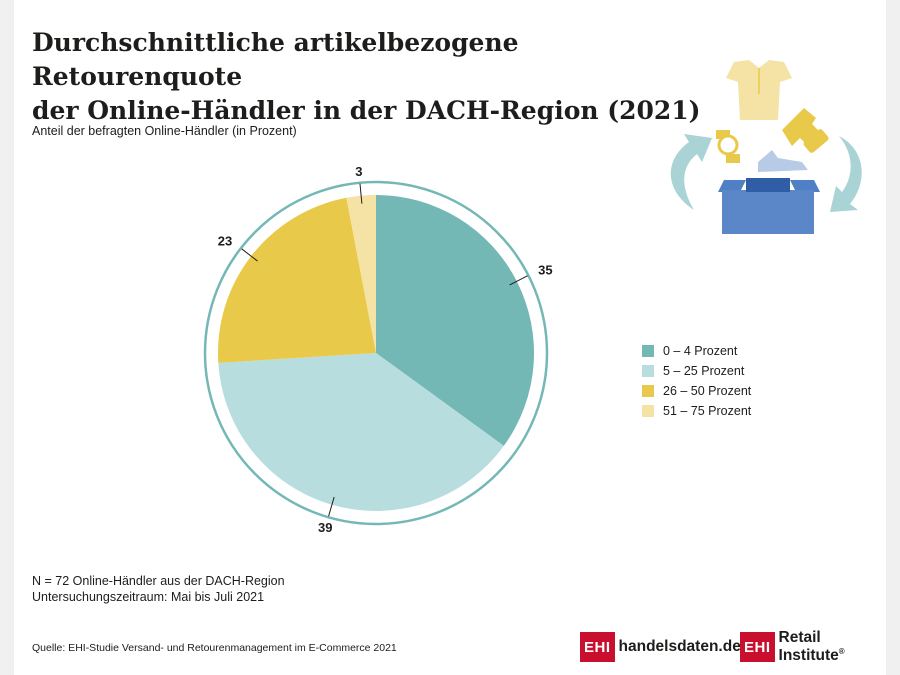 The height and width of the screenshot is (675, 900). I want to click on legend-item: 26 – 50 Prozent, so click(696, 391).